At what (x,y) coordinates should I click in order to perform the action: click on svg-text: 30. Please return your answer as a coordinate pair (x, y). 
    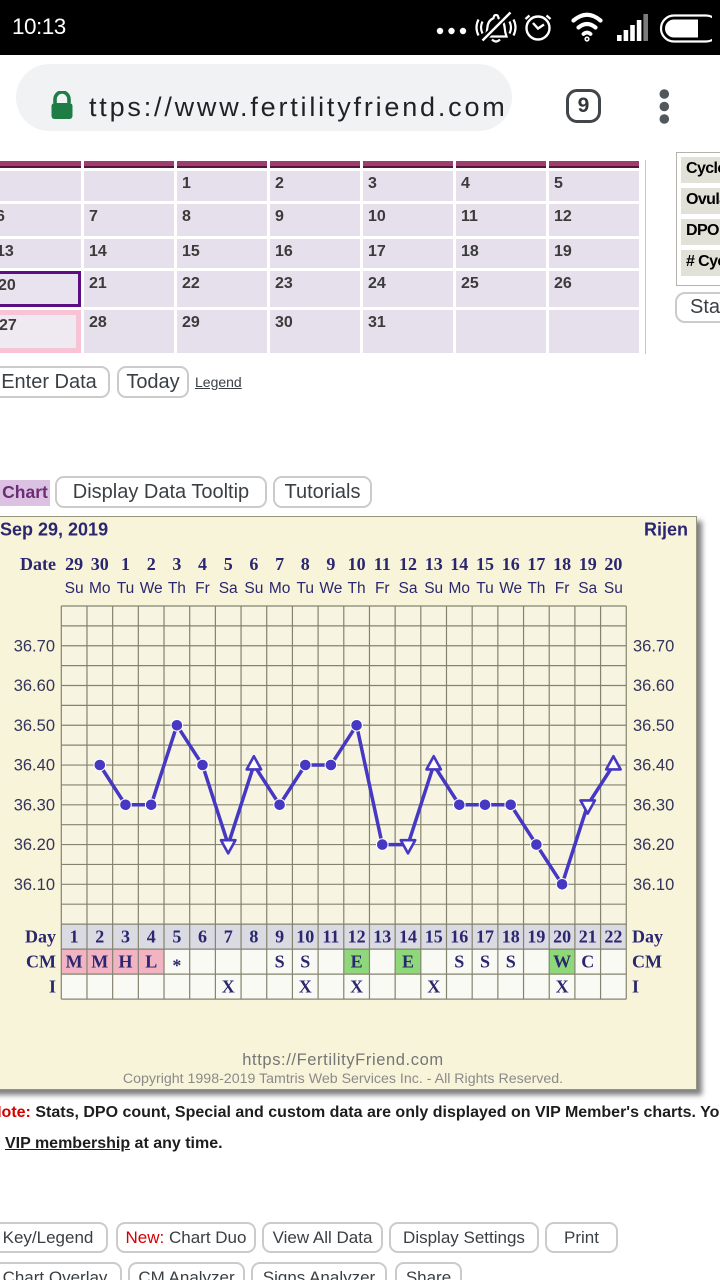
    Looking at the image, I should click on (100, 564).